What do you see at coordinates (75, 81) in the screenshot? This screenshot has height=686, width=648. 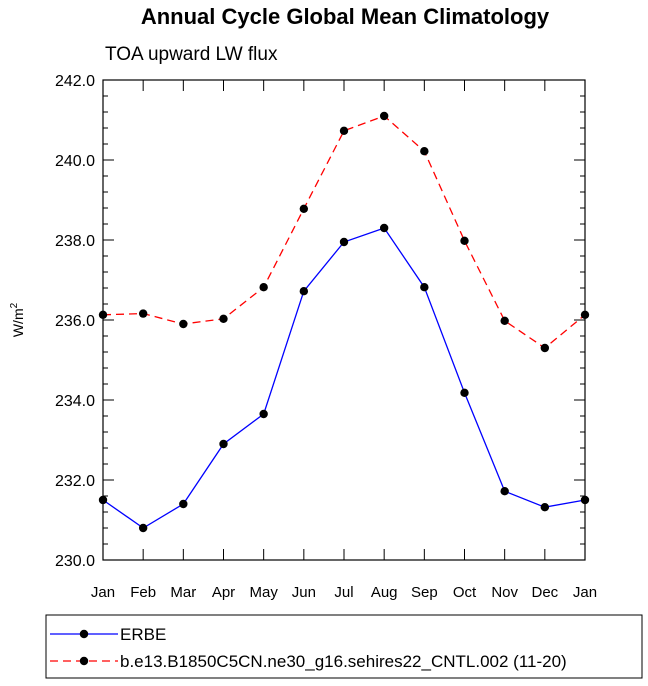 I see `y-tick-label: 242.0` at bounding box center [75, 81].